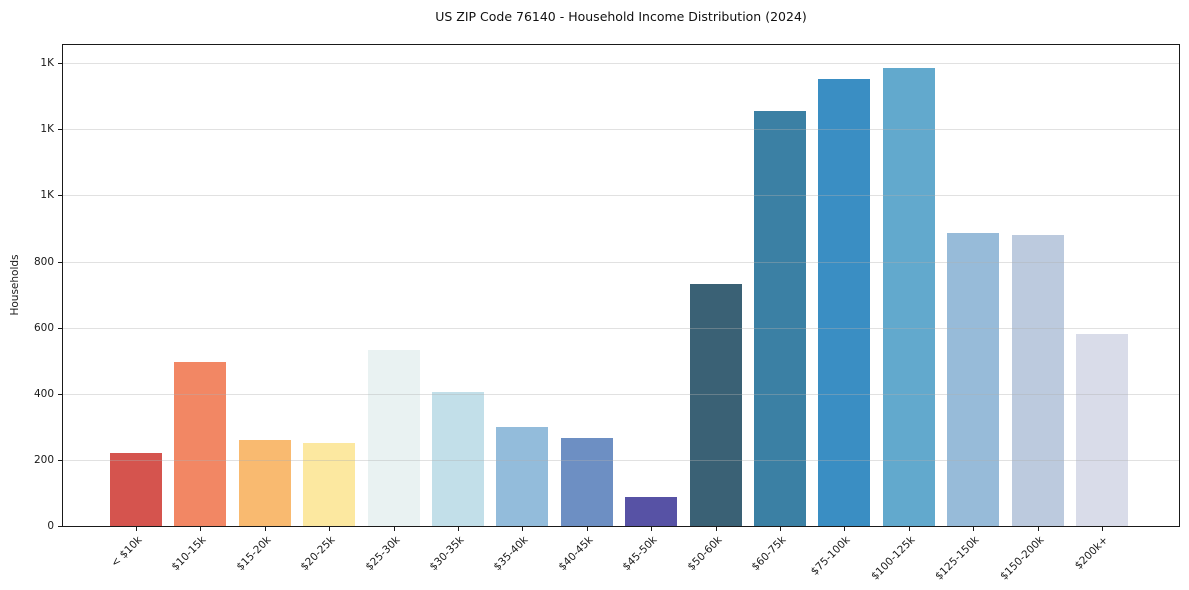 Image resolution: width=1189 pixels, height=590 pixels. Describe the element at coordinates (43, 261) in the screenshot. I see `y-tick-label: 800` at that location.